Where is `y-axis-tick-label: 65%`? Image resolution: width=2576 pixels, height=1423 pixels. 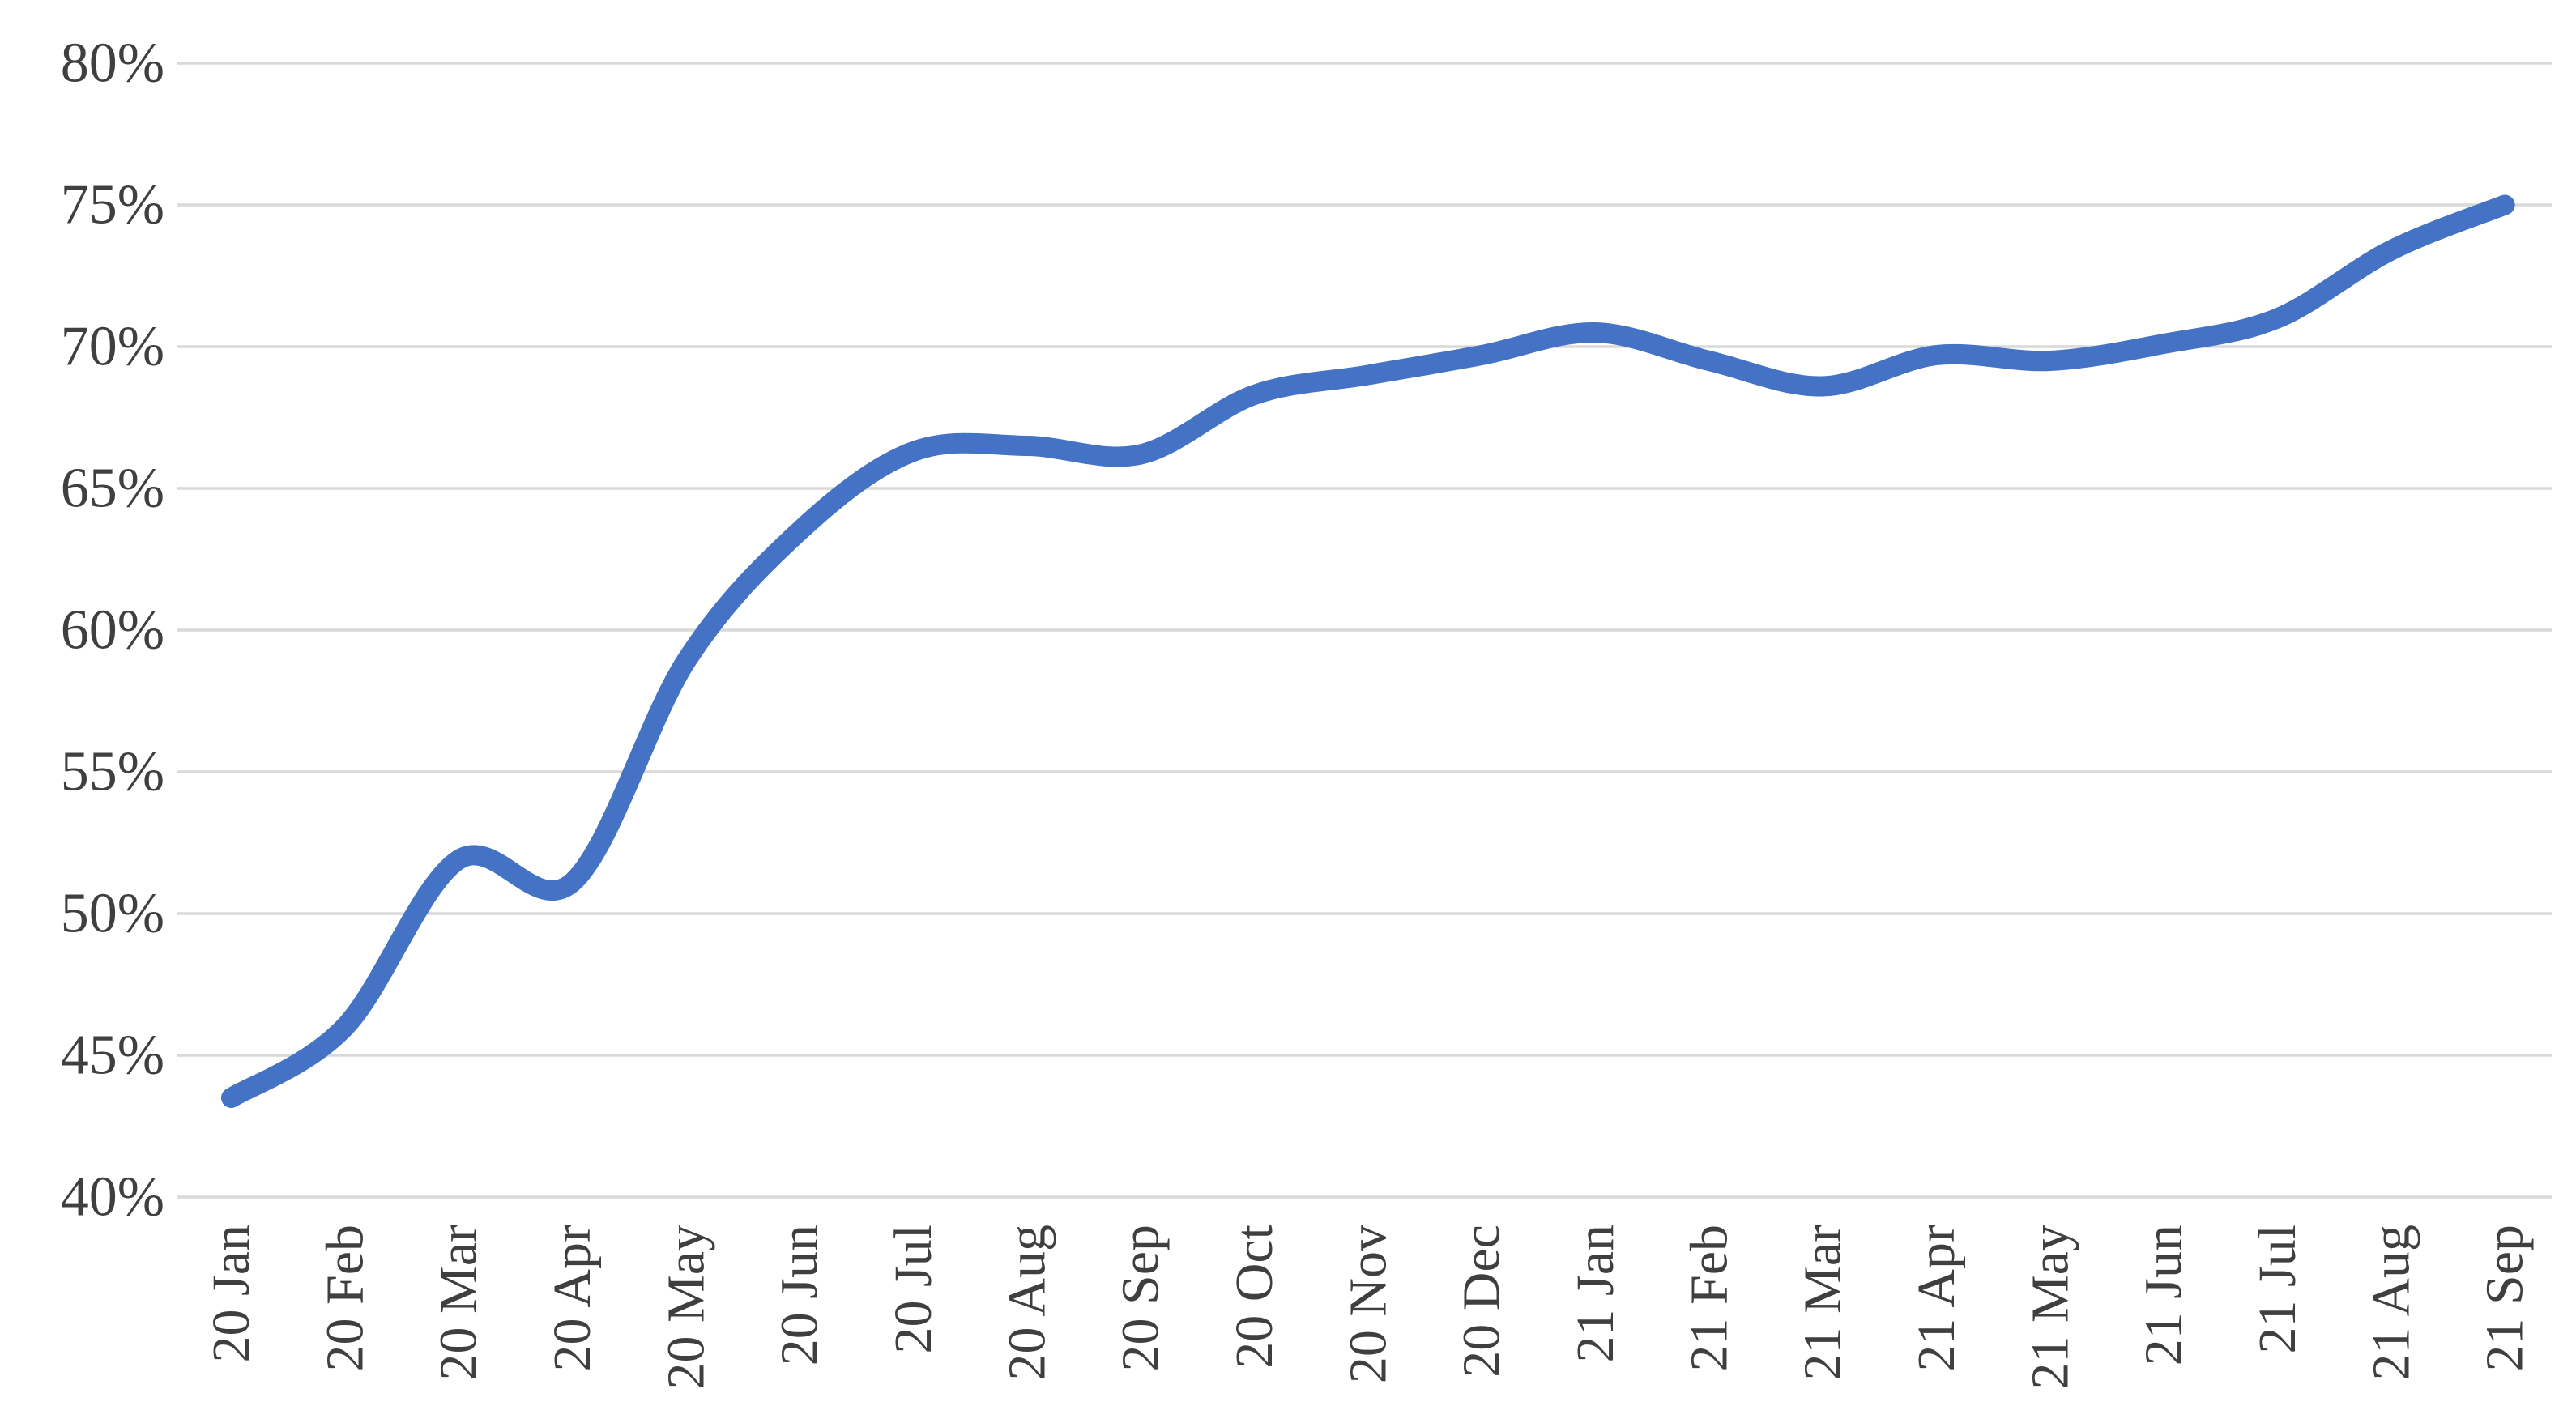
y-axis-tick-label: 65% is located at coordinates (113, 489).